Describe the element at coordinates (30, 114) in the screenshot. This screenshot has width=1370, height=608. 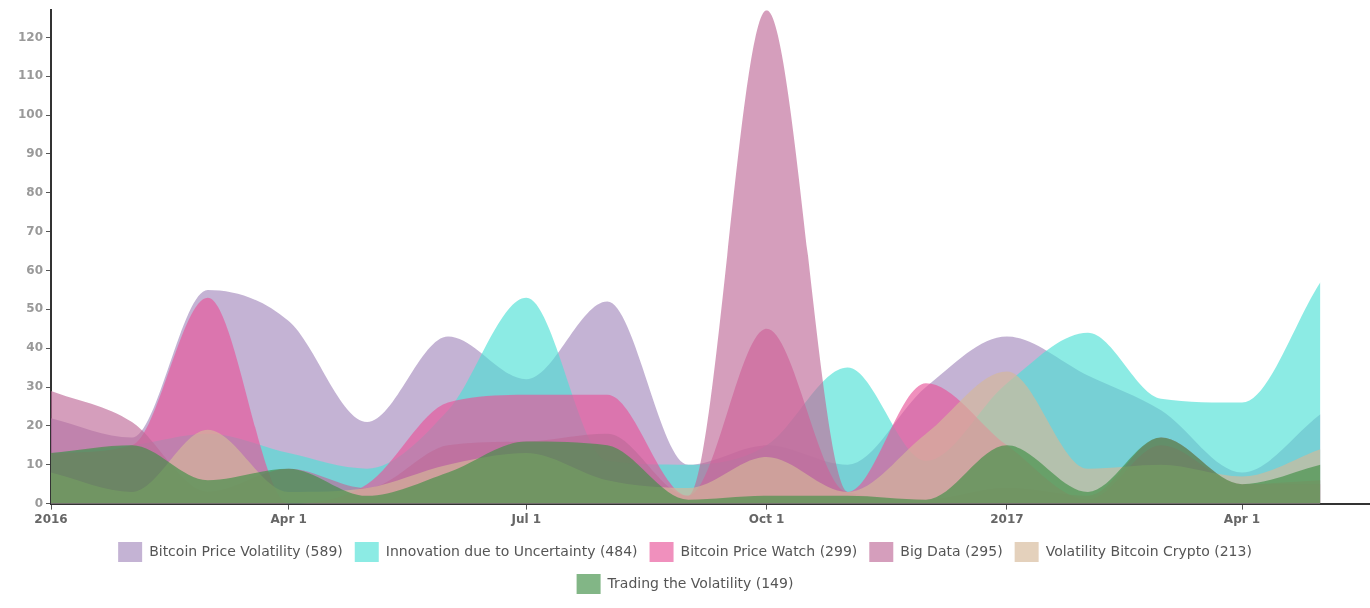
I see `y-tick-label: 100` at that location.